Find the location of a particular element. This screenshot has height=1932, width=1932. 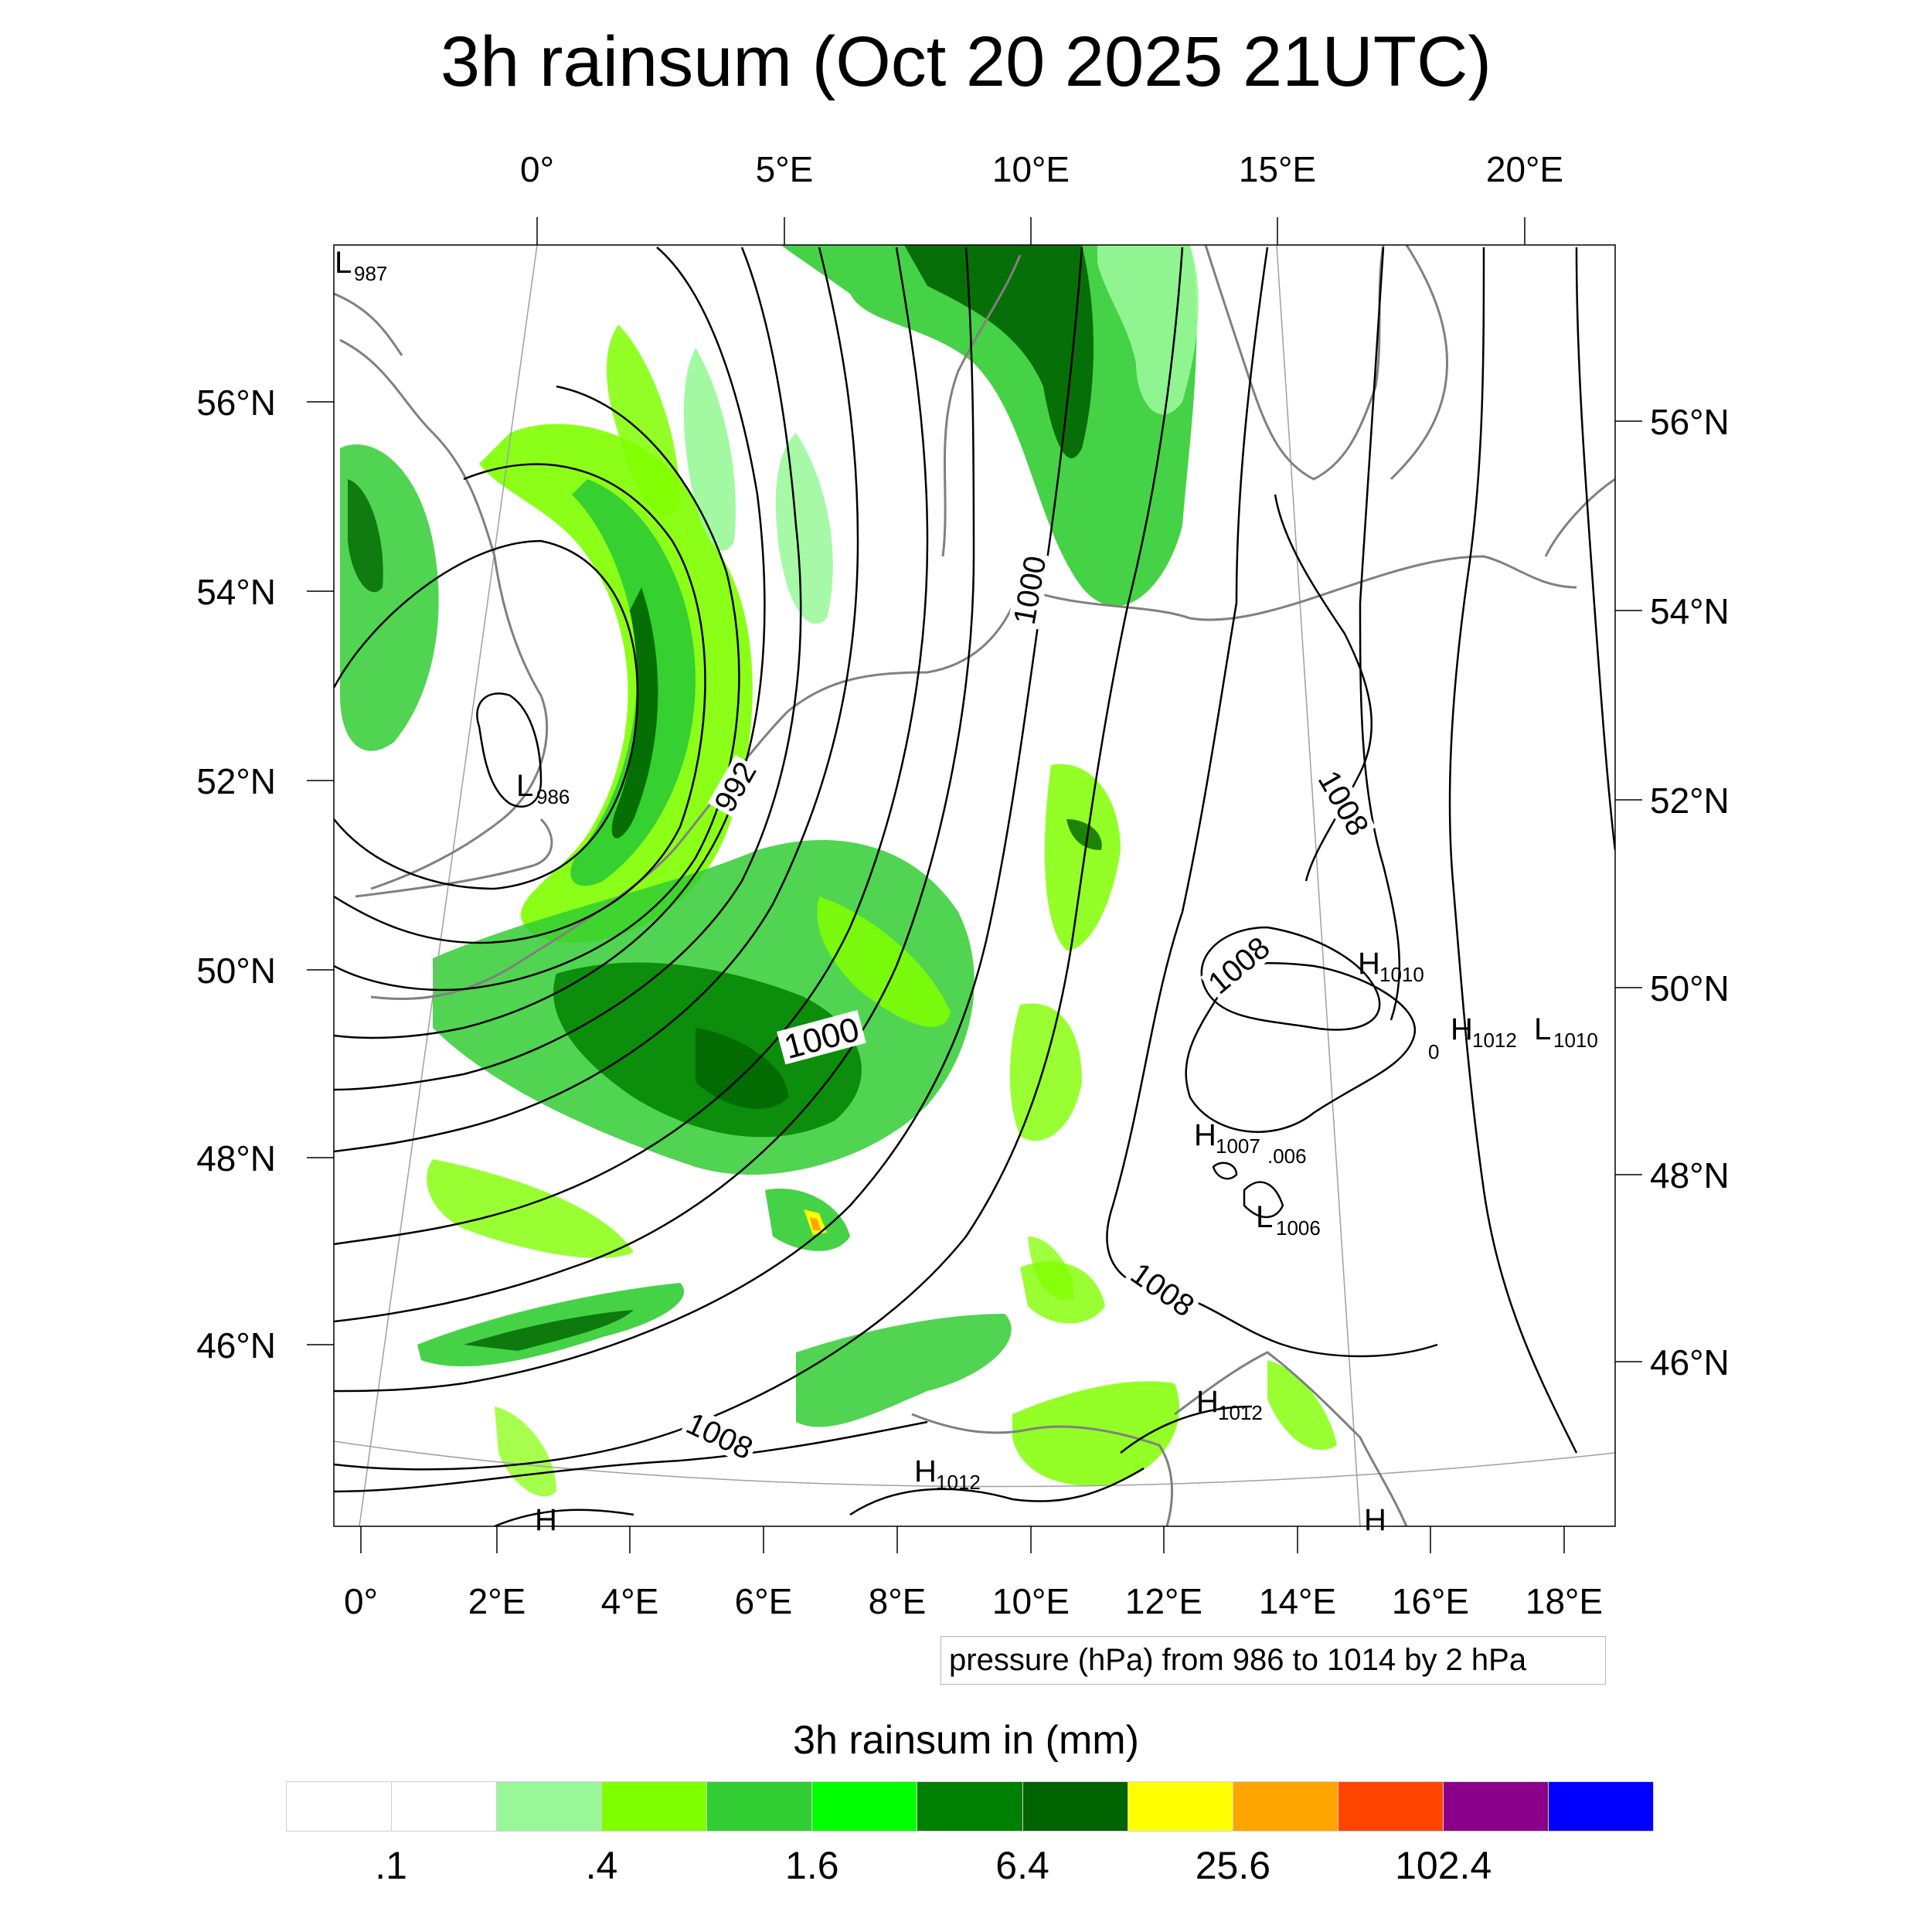

left-lat-label-0: 56°N is located at coordinates (236, 403).